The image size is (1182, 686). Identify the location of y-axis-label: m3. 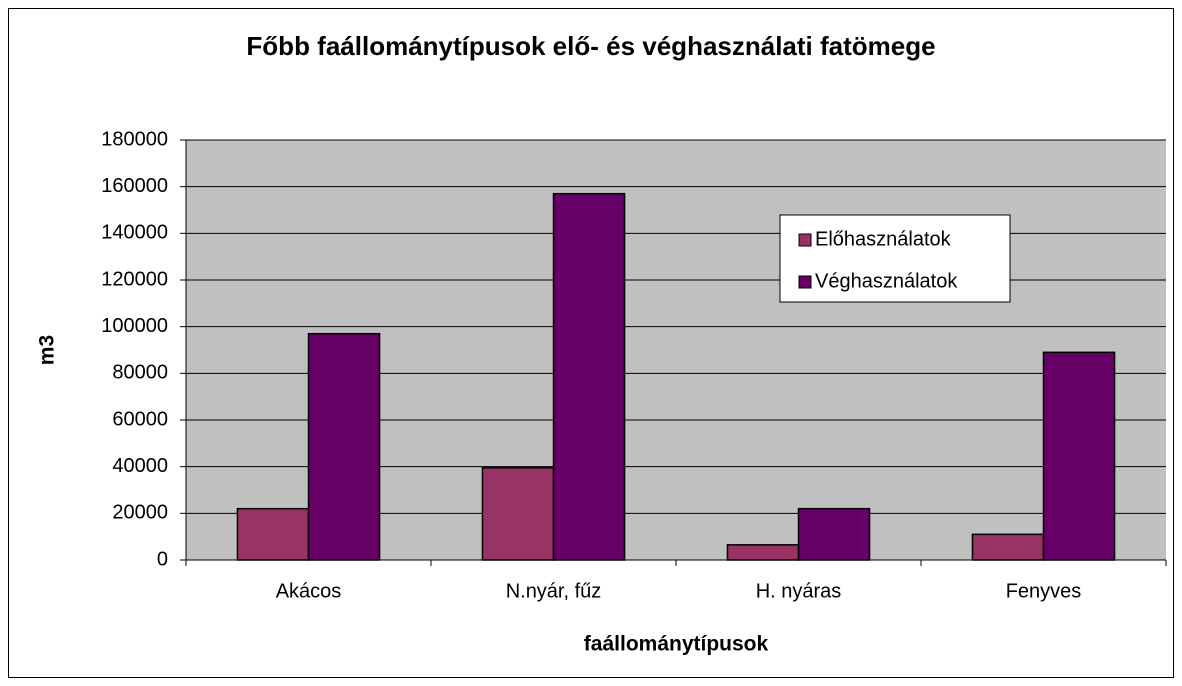
(47, 350).